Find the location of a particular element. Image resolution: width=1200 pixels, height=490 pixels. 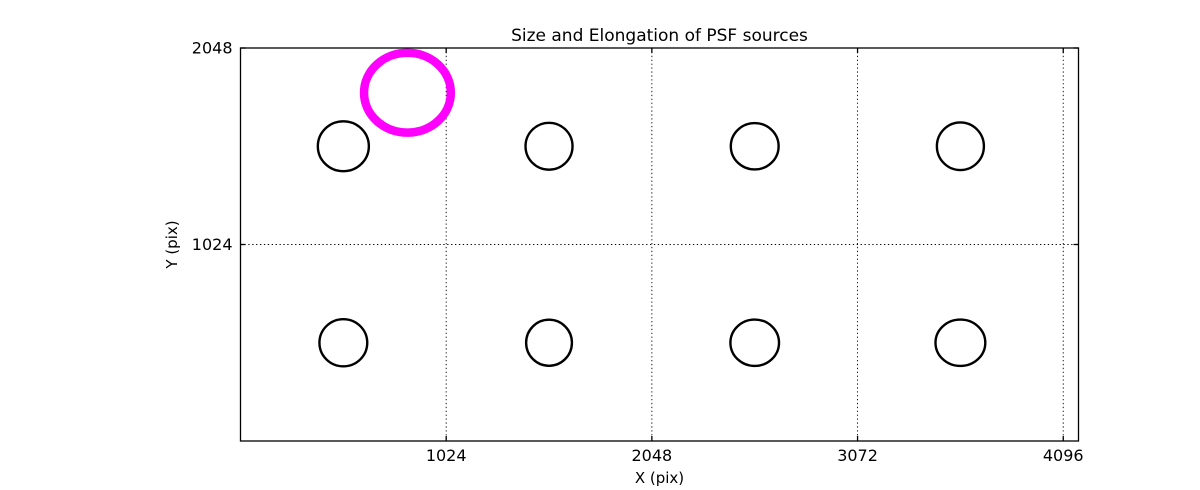

x-tick-label: 2048 is located at coordinates (652, 455).